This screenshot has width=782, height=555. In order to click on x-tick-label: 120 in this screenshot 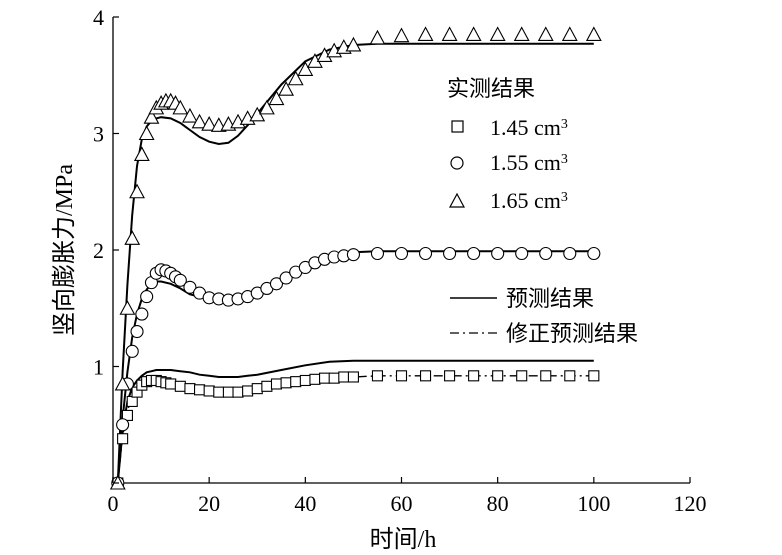, I will do `click(690, 503)`.